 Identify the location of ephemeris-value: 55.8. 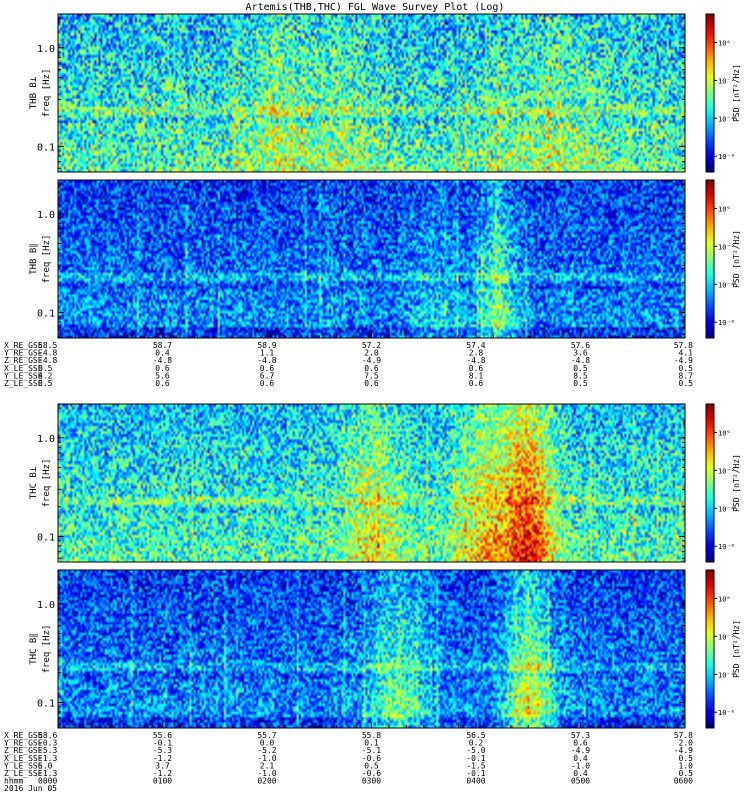
(371, 735).